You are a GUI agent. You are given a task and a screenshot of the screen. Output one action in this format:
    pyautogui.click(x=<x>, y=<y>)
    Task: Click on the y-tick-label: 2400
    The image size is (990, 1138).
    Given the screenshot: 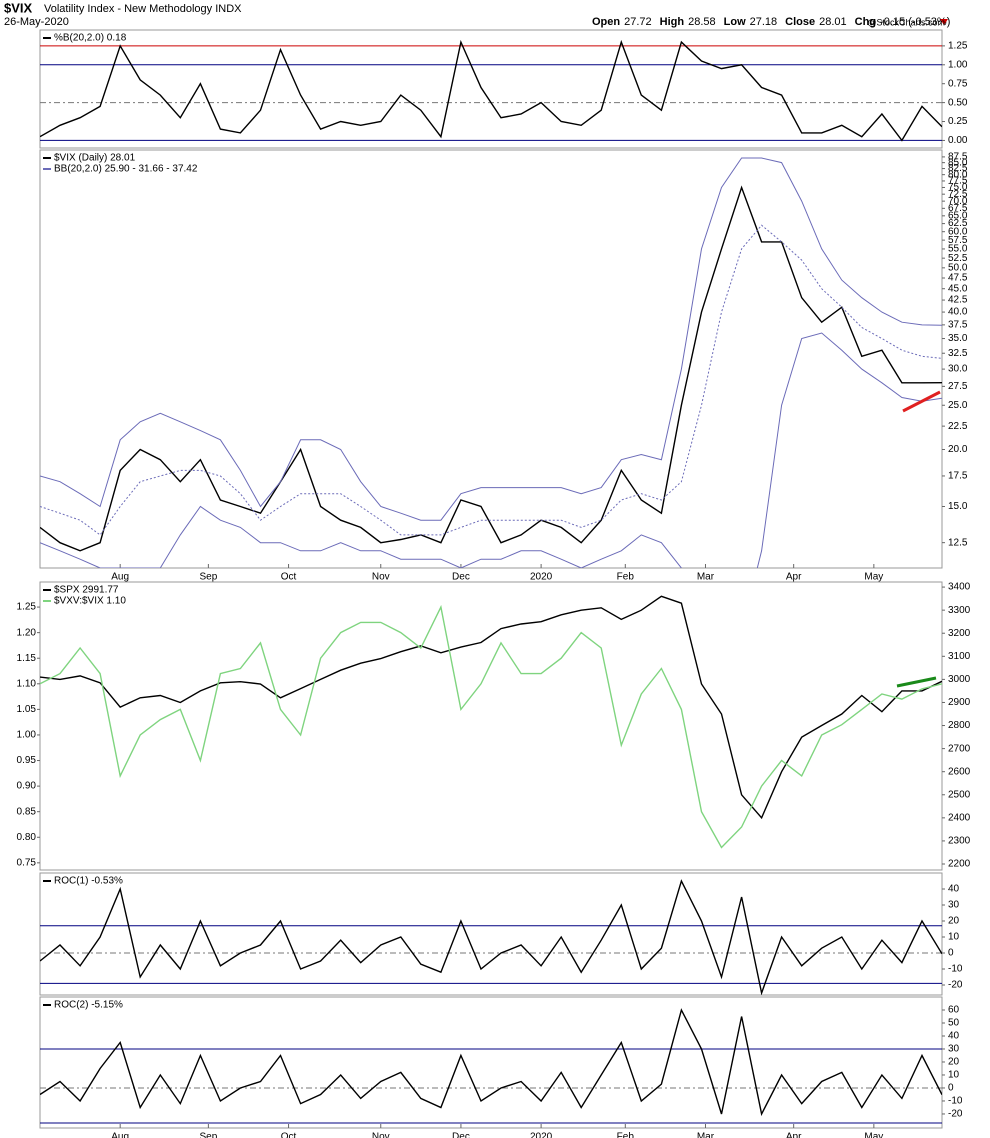 What is the action you would take?
    pyautogui.click(x=959, y=817)
    